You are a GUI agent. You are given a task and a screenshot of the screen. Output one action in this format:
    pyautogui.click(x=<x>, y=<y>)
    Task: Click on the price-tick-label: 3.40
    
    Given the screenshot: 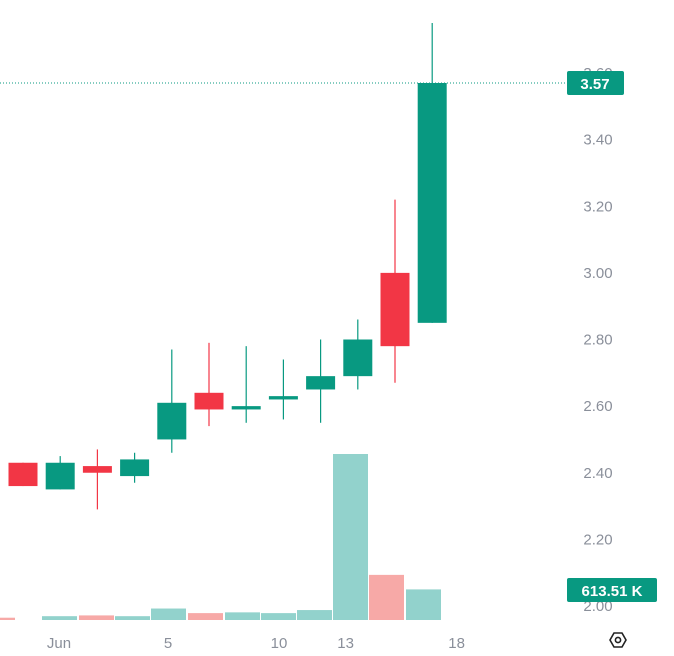 What is the action you would take?
    pyautogui.click(x=597, y=140)
    